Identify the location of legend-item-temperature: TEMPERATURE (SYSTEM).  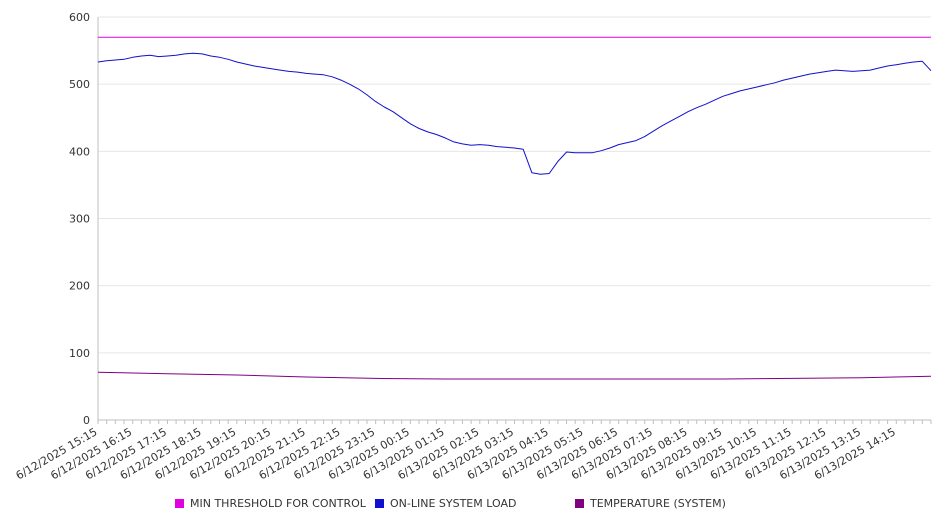
(650, 503).